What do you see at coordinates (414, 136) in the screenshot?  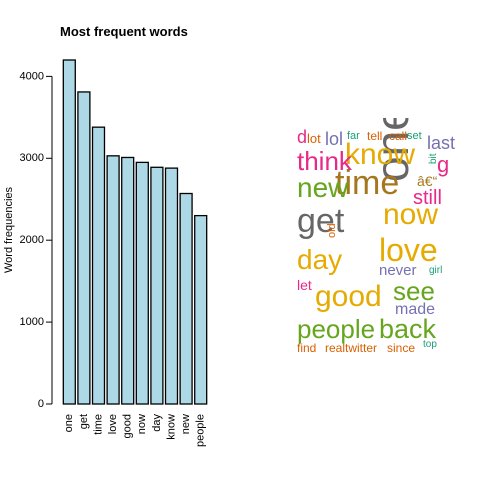 I see `word-cloud-word: set` at bounding box center [414, 136].